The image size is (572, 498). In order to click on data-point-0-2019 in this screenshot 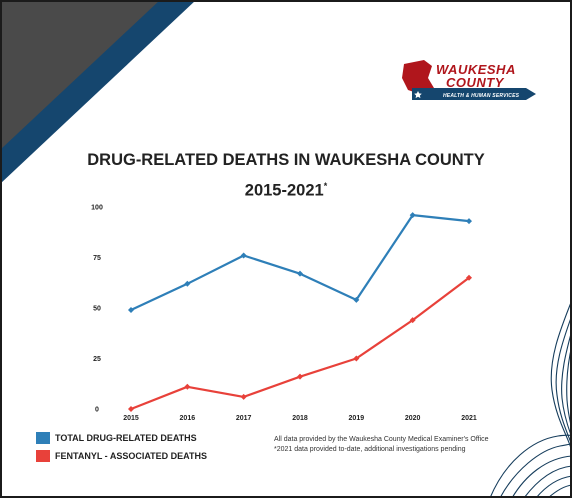, I will do `click(356, 299)`.